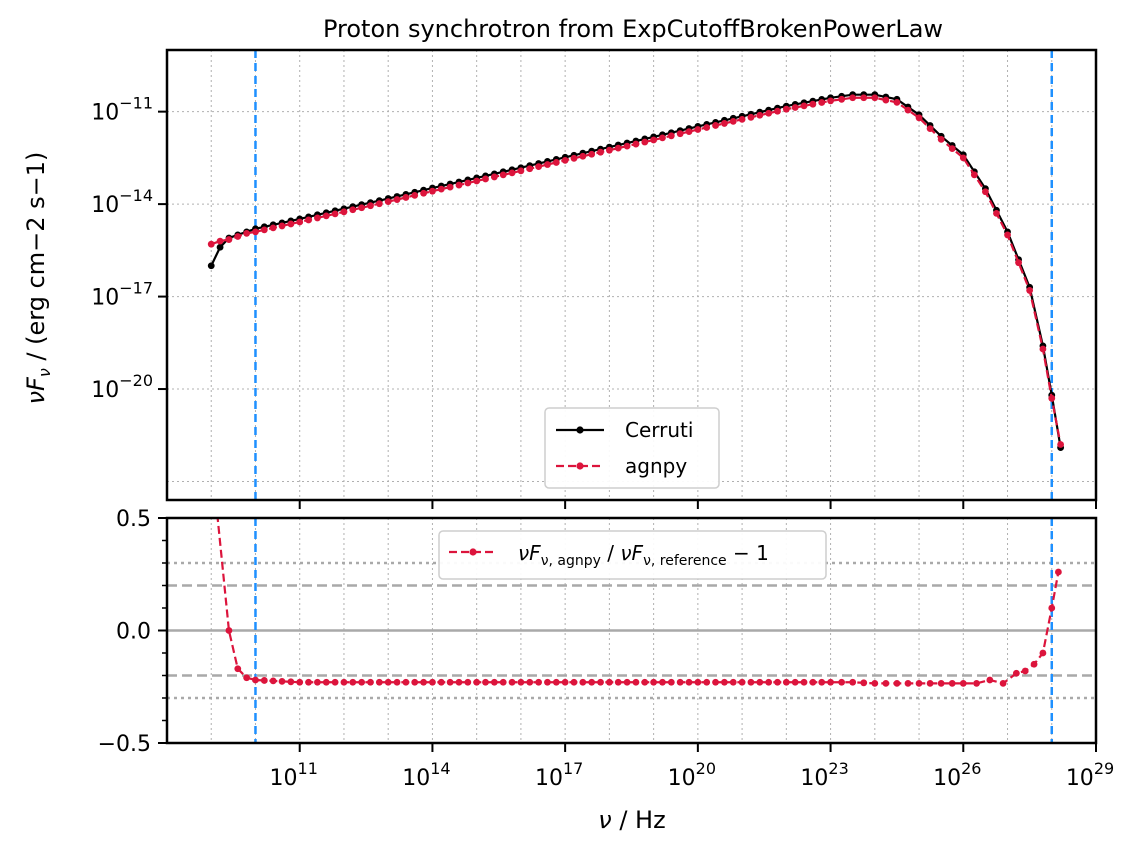 This screenshot has width=1140, height=854. Describe the element at coordinates (604, 820) in the screenshot. I see `xlabel-main: ν` at that location.